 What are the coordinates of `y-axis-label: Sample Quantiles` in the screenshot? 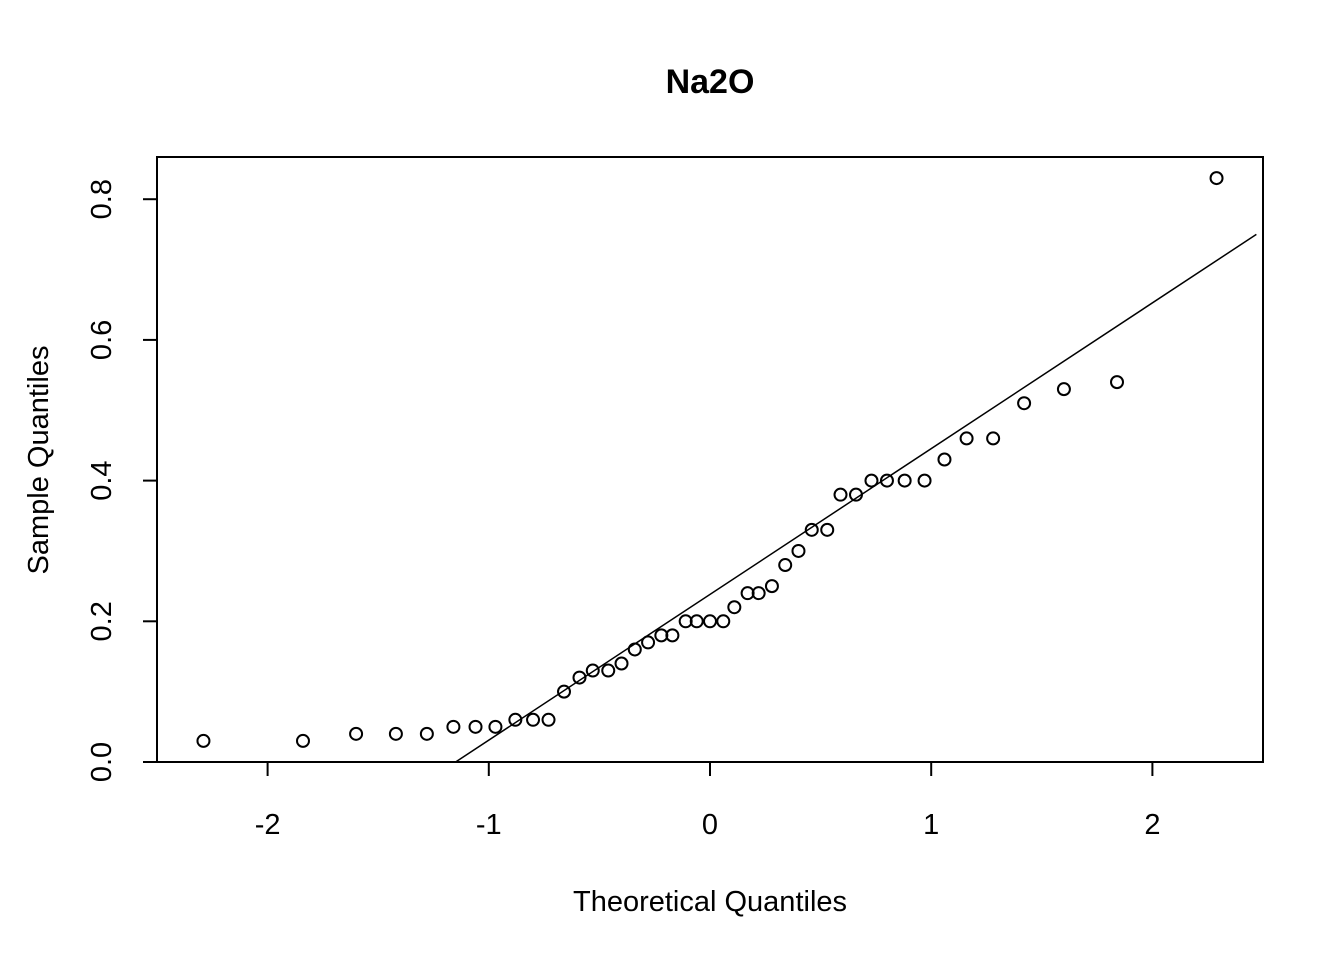 It's located at (39, 460).